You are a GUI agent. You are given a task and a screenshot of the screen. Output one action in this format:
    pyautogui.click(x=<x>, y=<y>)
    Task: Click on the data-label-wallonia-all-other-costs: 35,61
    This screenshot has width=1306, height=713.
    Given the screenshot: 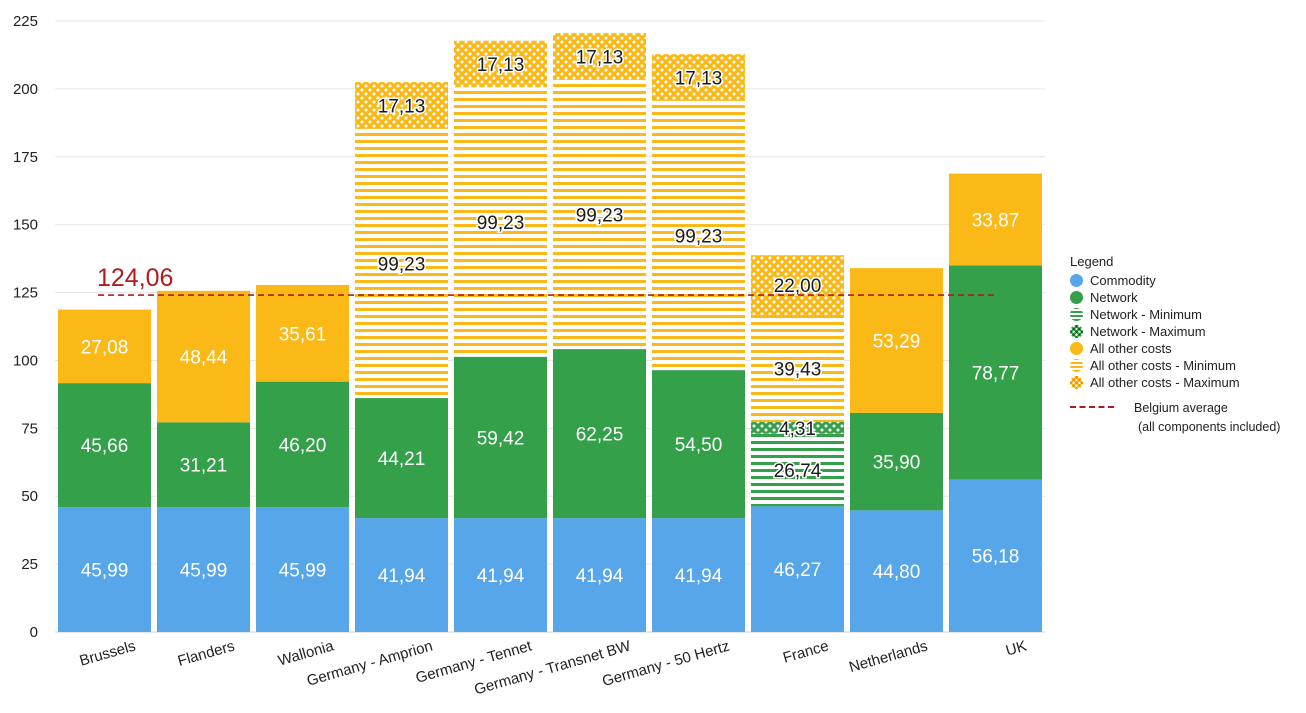 What is the action you would take?
    pyautogui.click(x=303, y=334)
    